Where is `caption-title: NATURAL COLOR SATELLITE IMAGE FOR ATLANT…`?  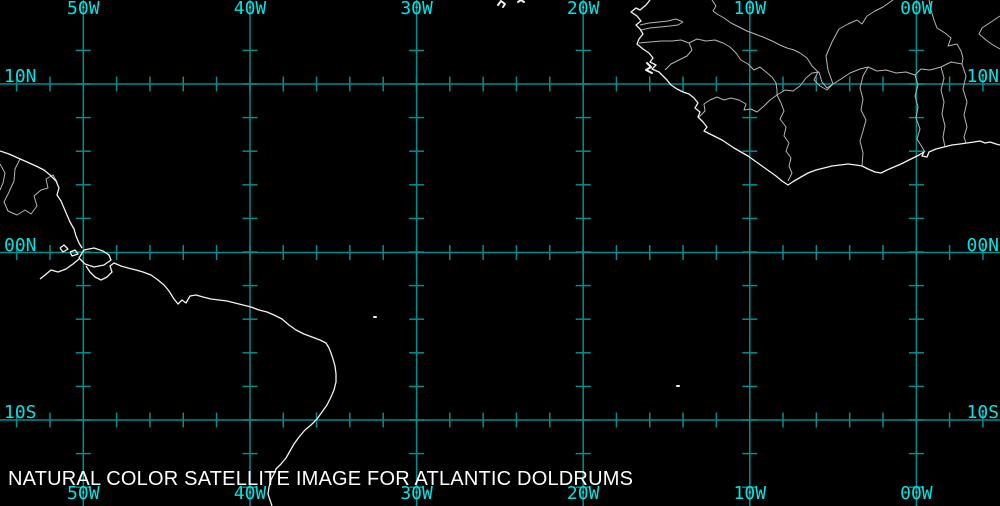
caption-title: NATURAL COLOR SATELLITE IMAGE FOR ATLANT… is located at coordinates (321, 479).